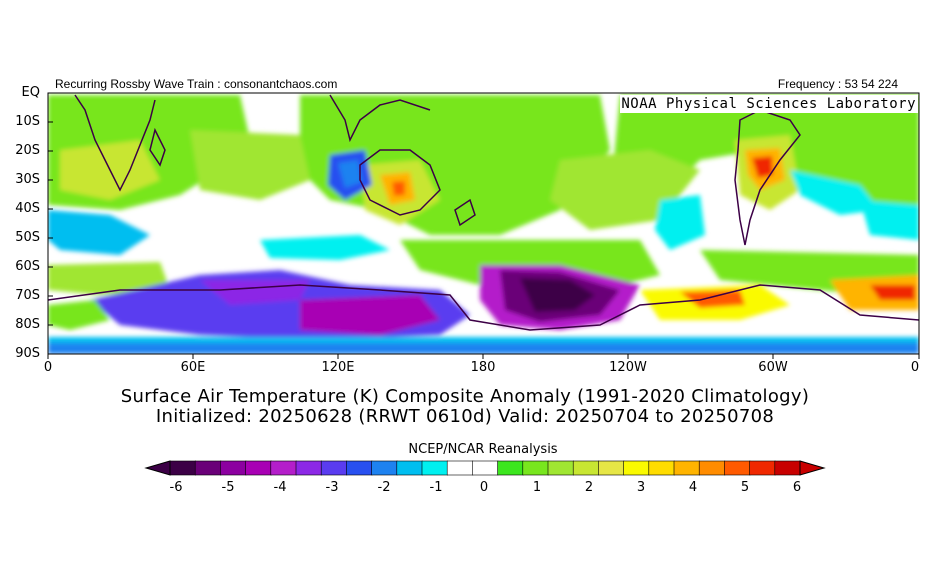  I want to click on y-tick-eq: EQ, so click(30, 92).